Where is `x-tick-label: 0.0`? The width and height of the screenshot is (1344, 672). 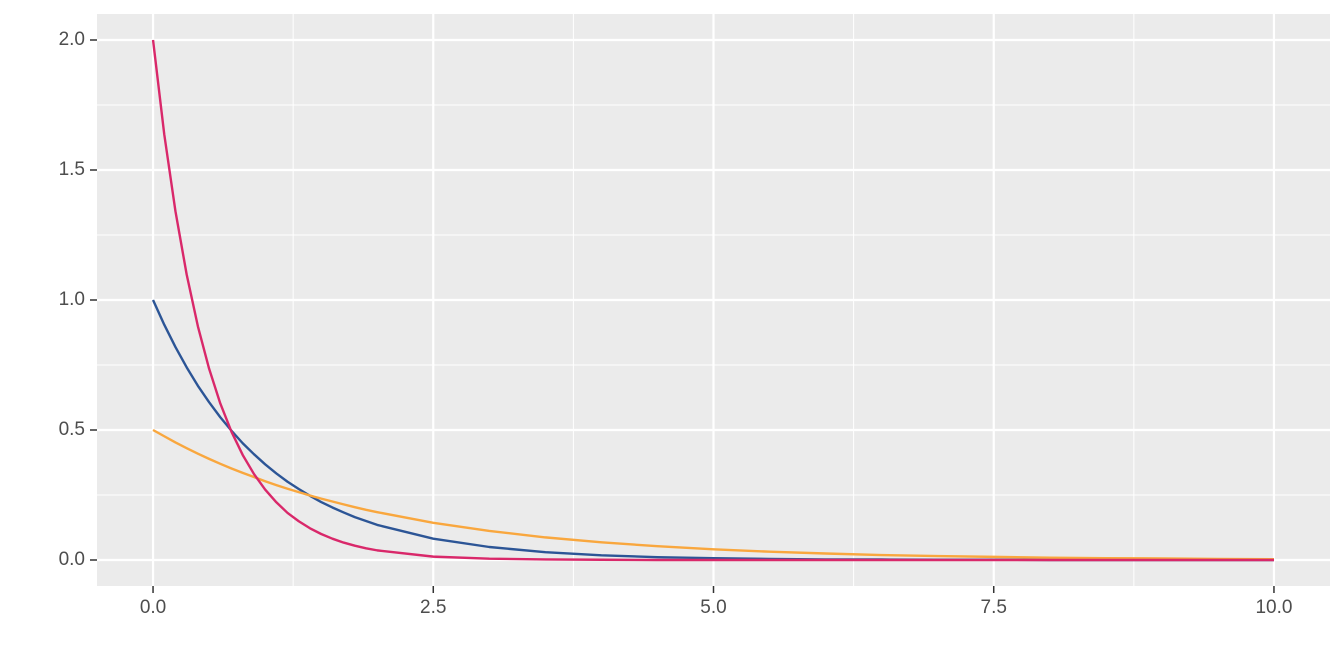 x-tick-label: 0.0 is located at coordinates (153, 607).